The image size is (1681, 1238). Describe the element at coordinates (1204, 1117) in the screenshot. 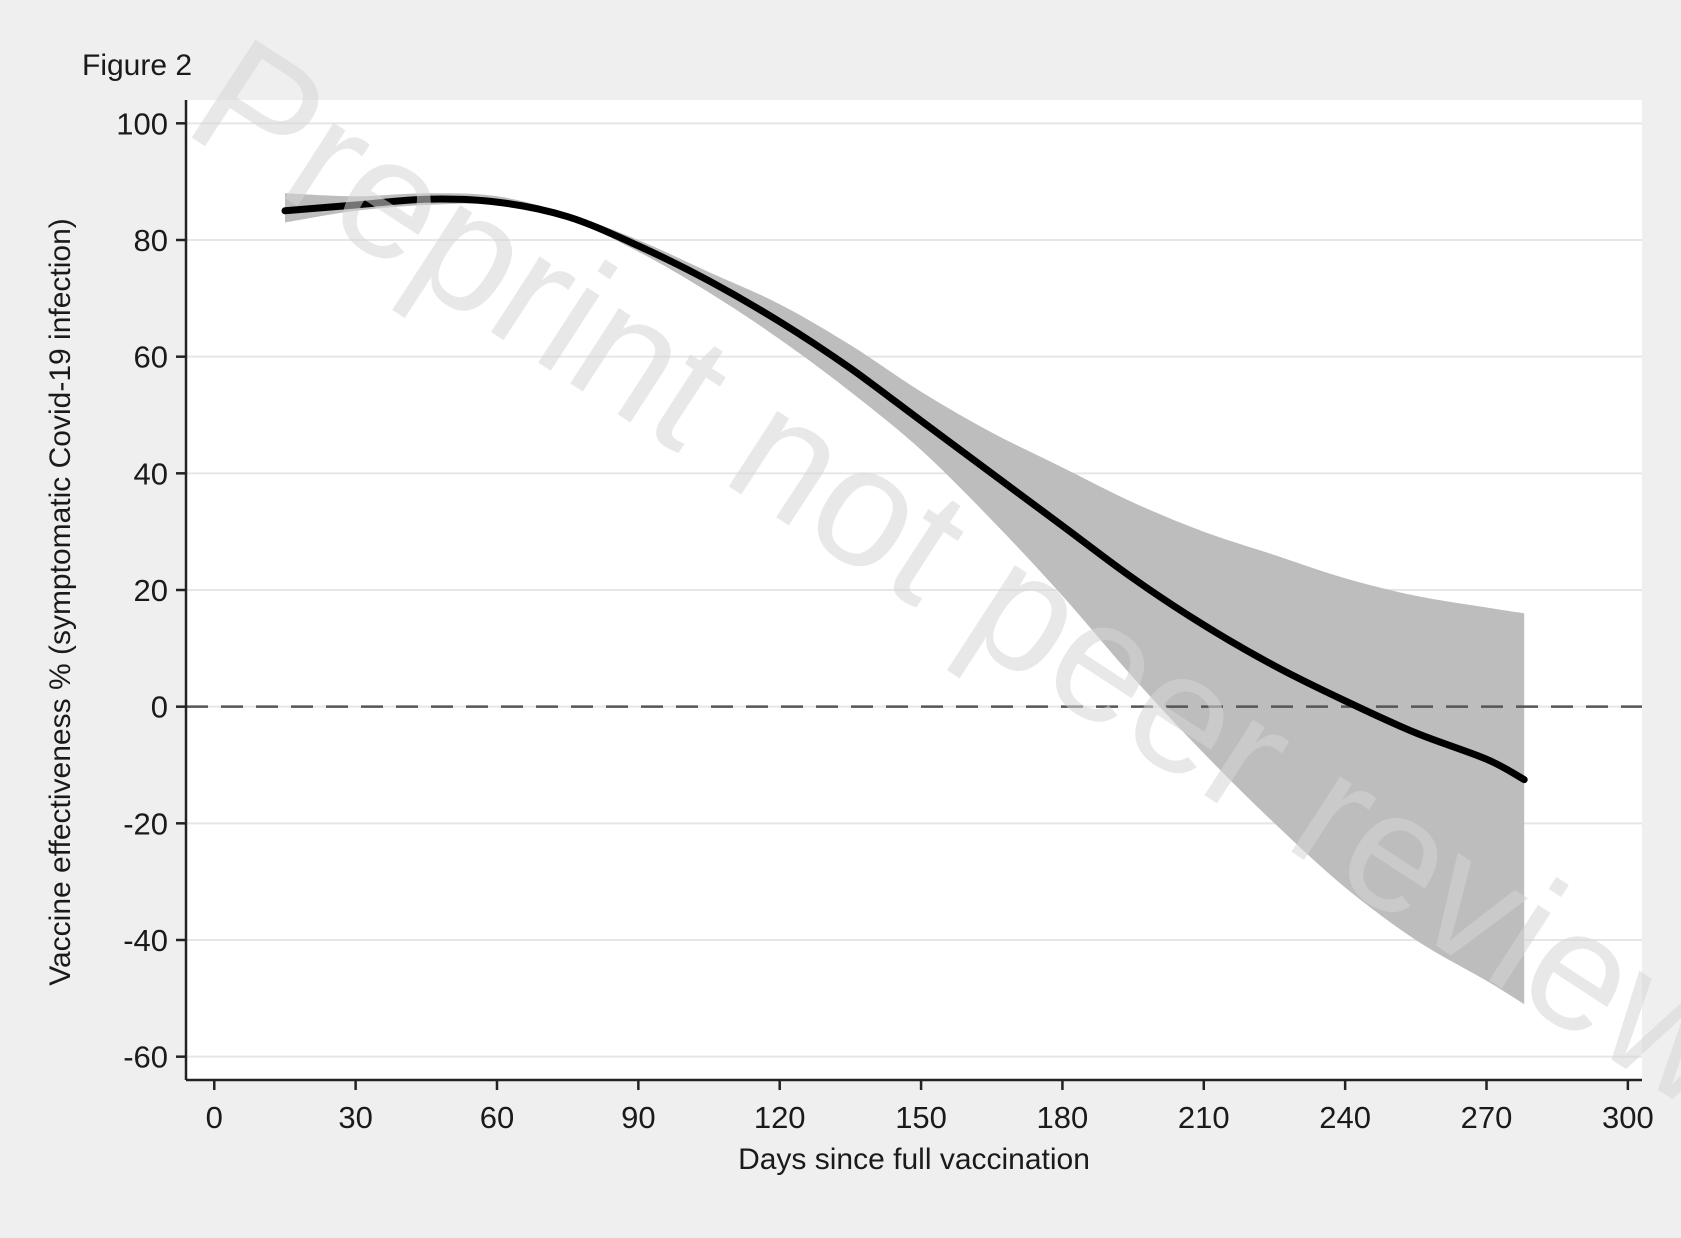

I see `x-tick-label: 210` at that location.